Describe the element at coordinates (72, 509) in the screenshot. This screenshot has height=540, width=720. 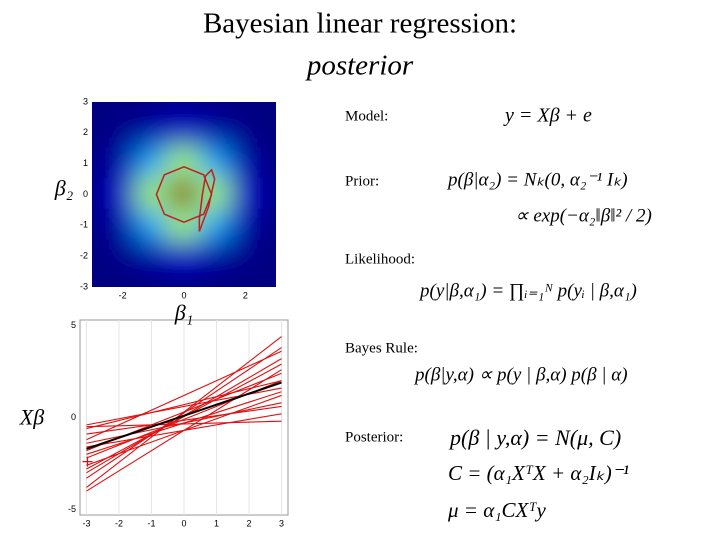
I see `y-tick-label: -5` at that location.